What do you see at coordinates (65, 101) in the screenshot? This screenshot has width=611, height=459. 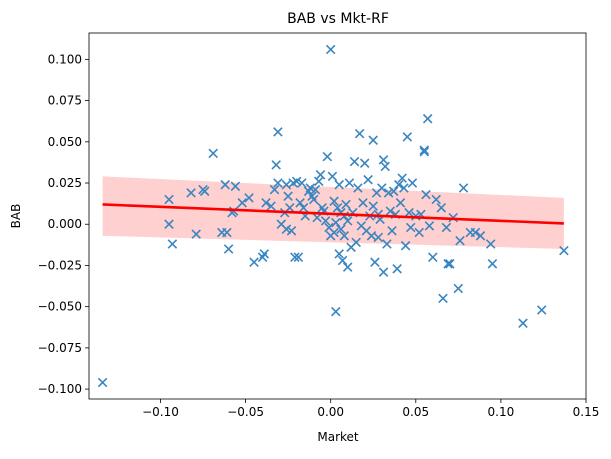 I see `y-tick-label: 0.075` at bounding box center [65, 101].